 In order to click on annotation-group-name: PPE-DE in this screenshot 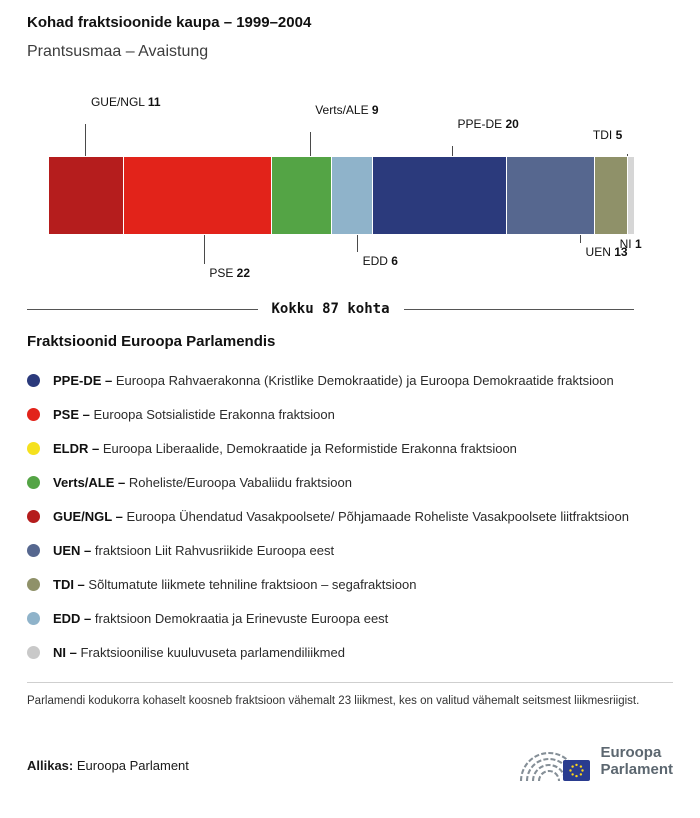, I will do `click(481, 124)`.